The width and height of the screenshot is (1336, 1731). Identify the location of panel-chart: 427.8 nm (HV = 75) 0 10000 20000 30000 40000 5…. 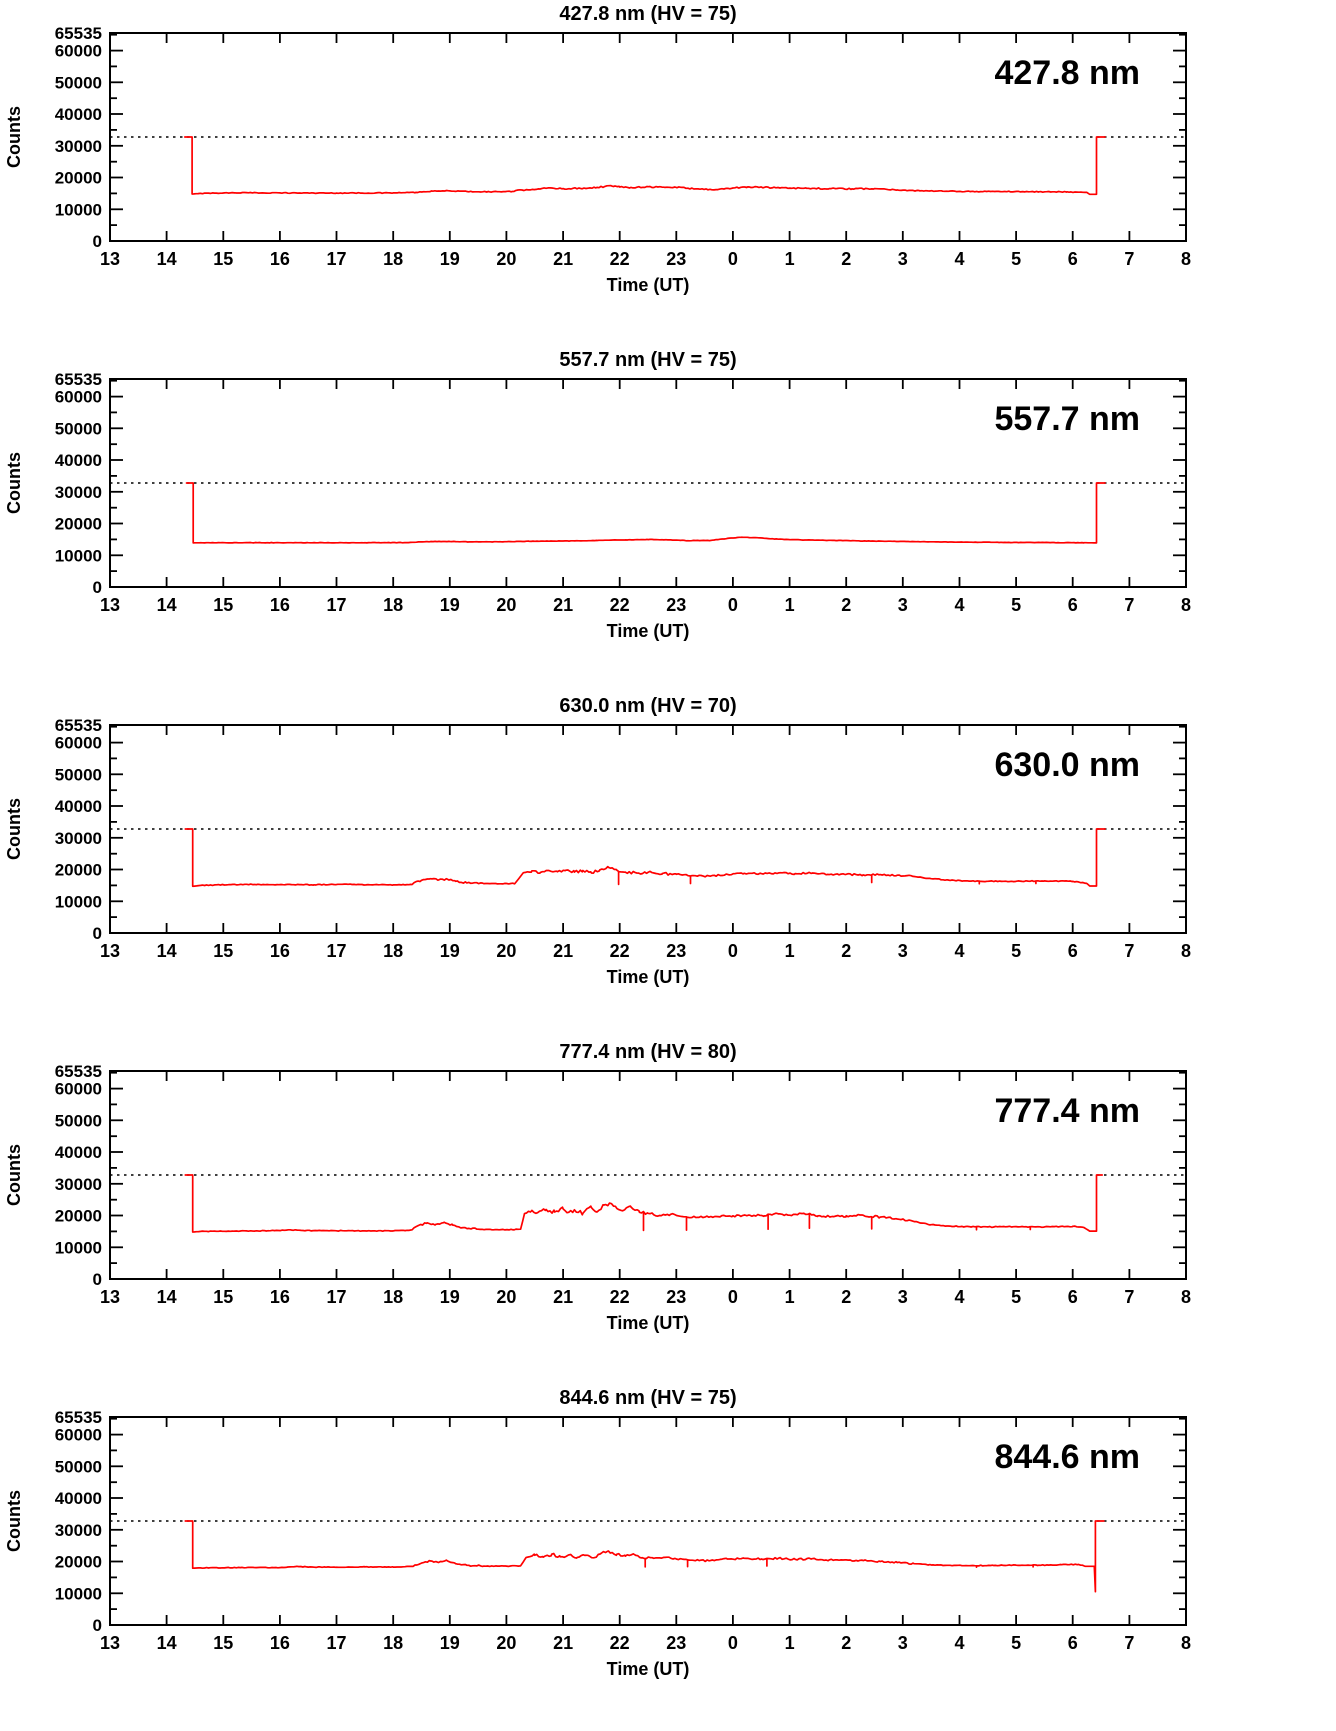
(597, 149).